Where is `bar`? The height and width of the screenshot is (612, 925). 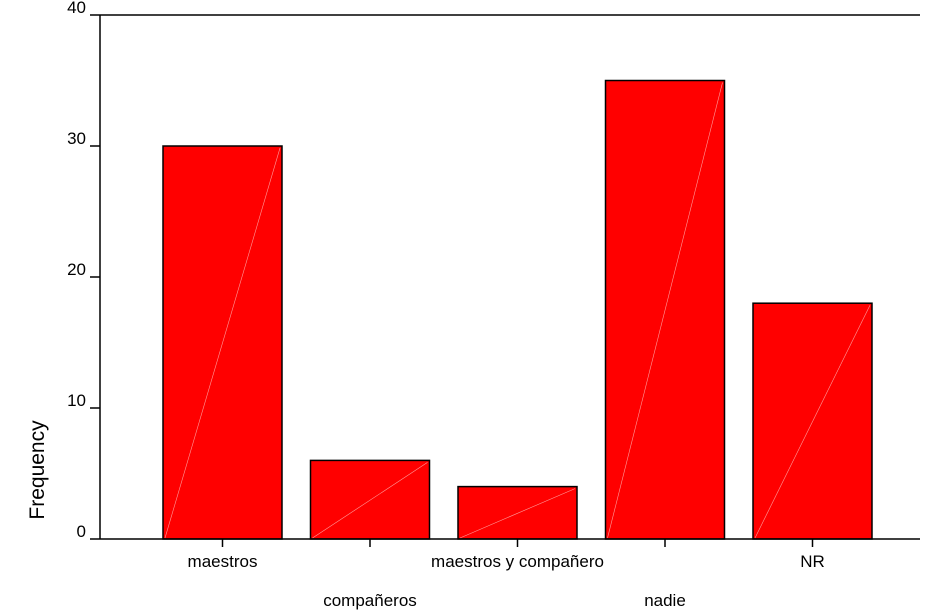
bar is located at coordinates (370, 499).